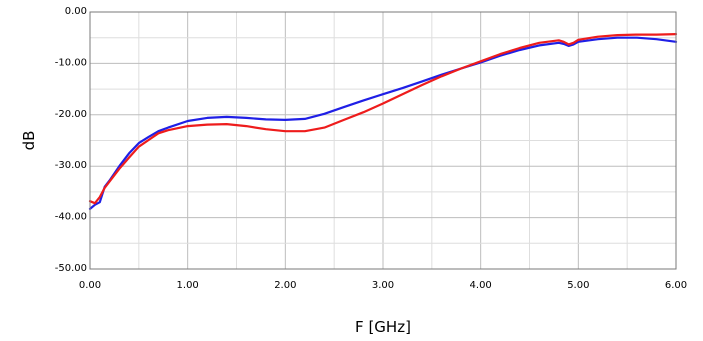 Image resolution: width=703 pixels, height=341 pixels. What do you see at coordinates (383, 327) in the screenshot?
I see `x-axis-label: F [GHz]` at bounding box center [383, 327].